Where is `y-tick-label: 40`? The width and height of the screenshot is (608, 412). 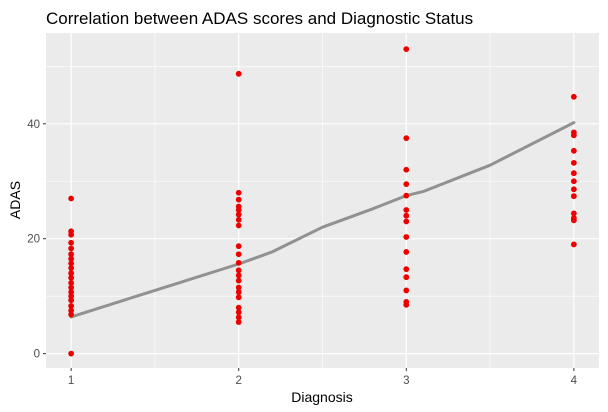 y-tick-label: 40 is located at coordinates (33, 125).